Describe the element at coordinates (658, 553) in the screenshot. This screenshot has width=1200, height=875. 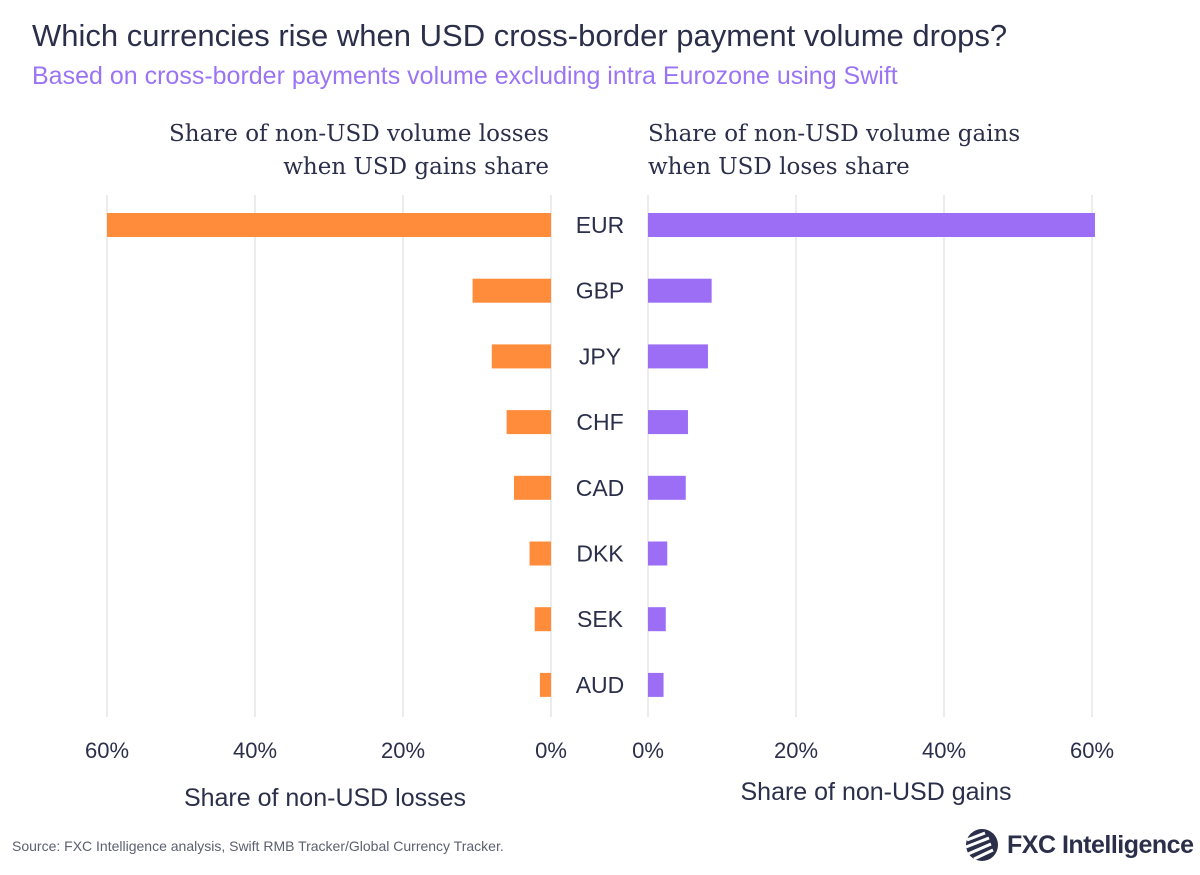
I see `right-bar-dkk` at that location.